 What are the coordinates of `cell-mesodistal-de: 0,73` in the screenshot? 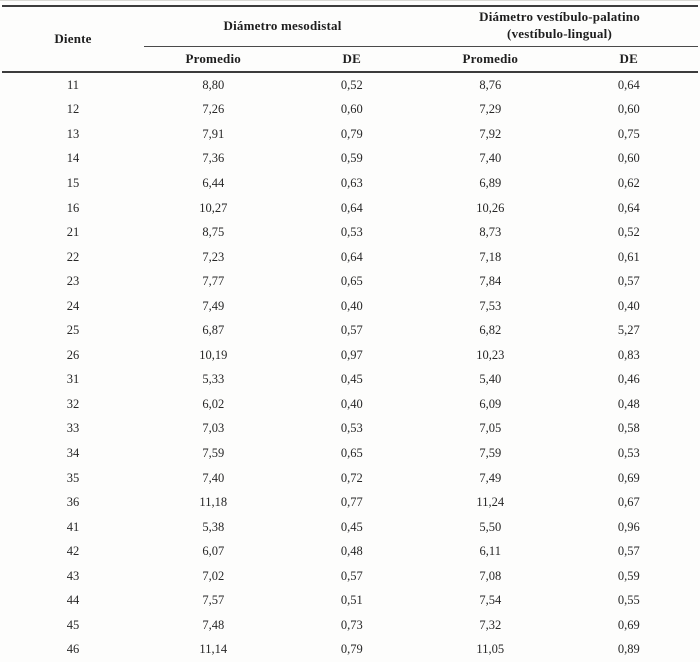 It's located at (351, 624).